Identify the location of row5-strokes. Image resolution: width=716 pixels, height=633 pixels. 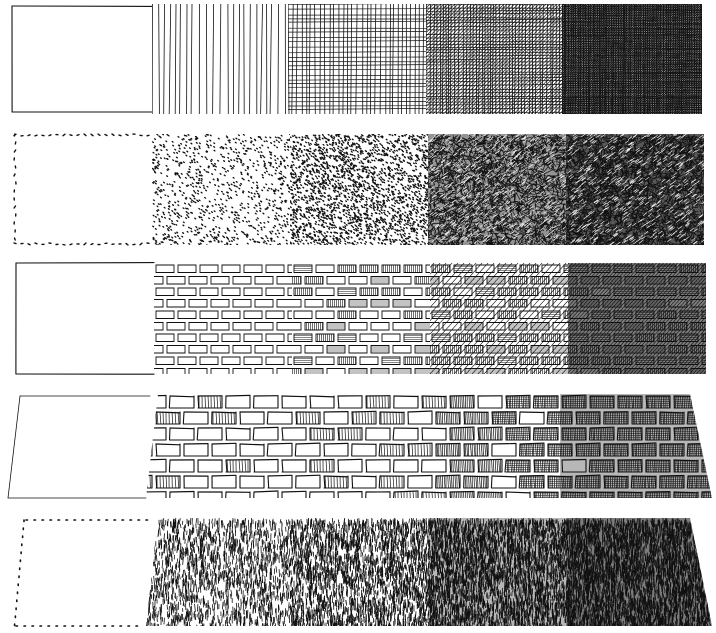
(429, 572).